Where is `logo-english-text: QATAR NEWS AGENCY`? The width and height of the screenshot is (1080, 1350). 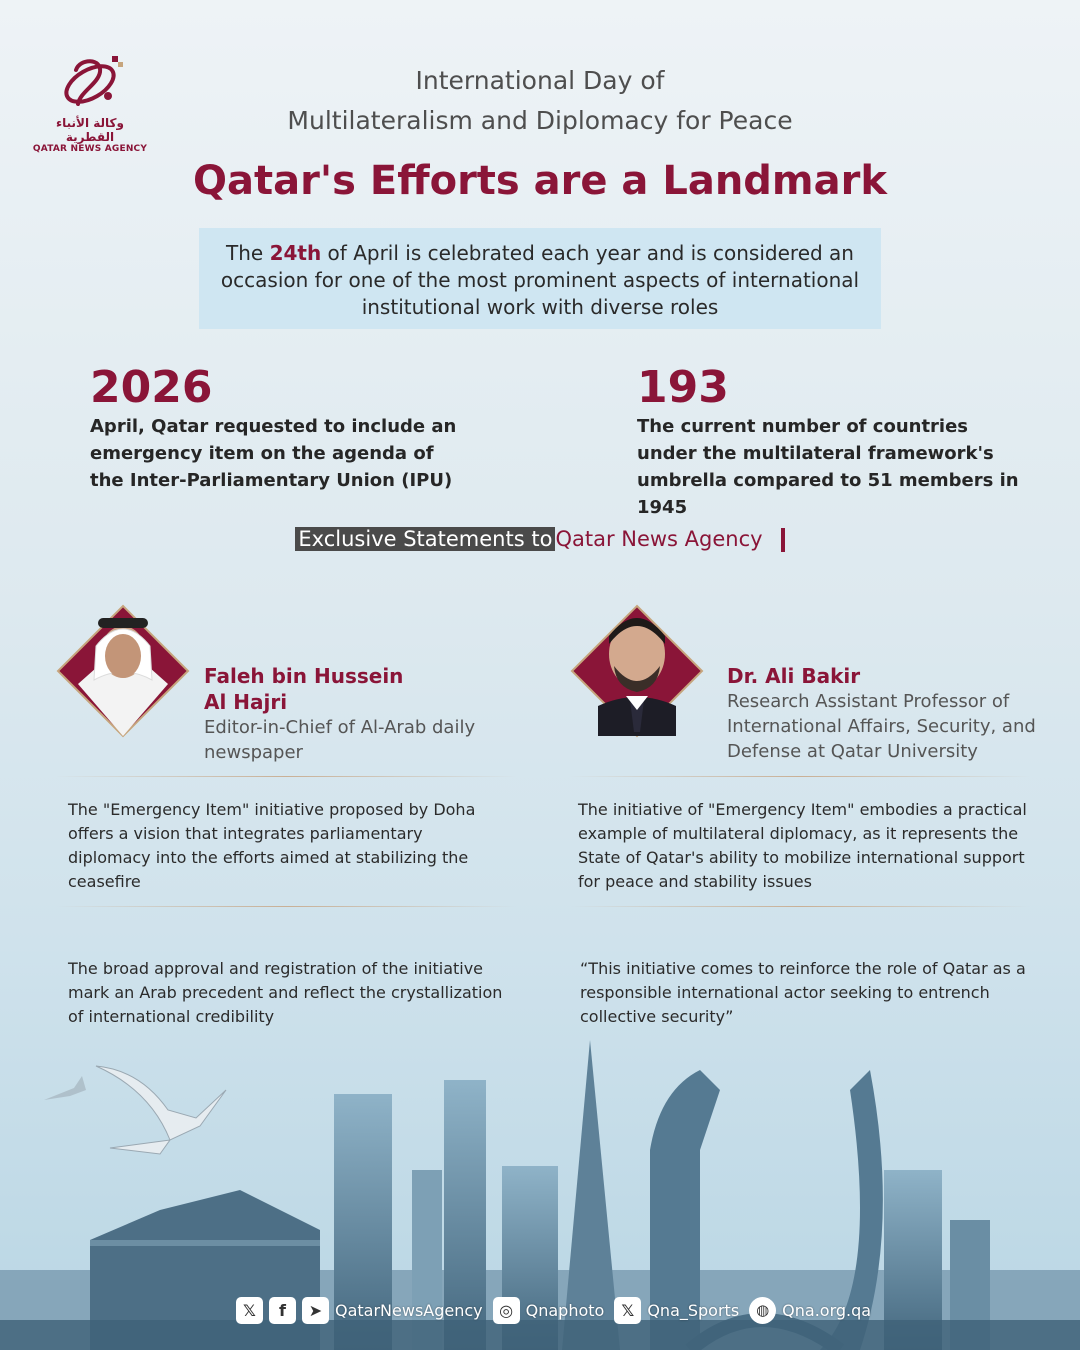 logo-english-text: QATAR NEWS AGENCY is located at coordinates (90, 149).